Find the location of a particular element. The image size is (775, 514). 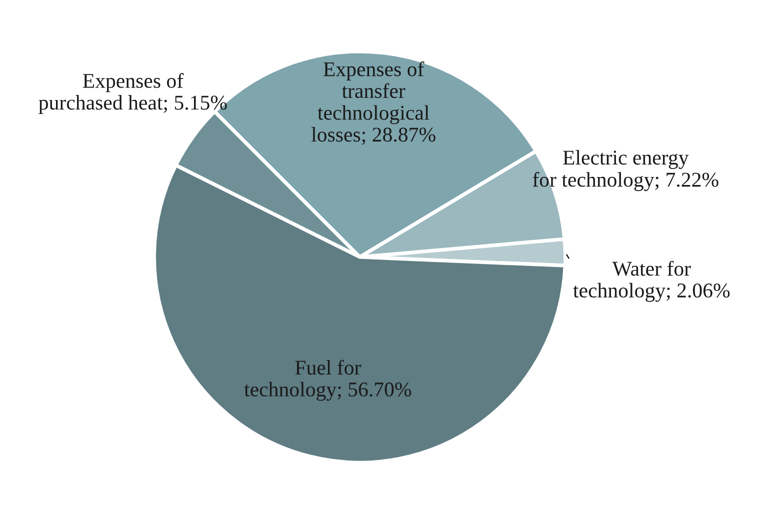

slice-label: Water for technology; 2.06% is located at coordinates (651, 281).